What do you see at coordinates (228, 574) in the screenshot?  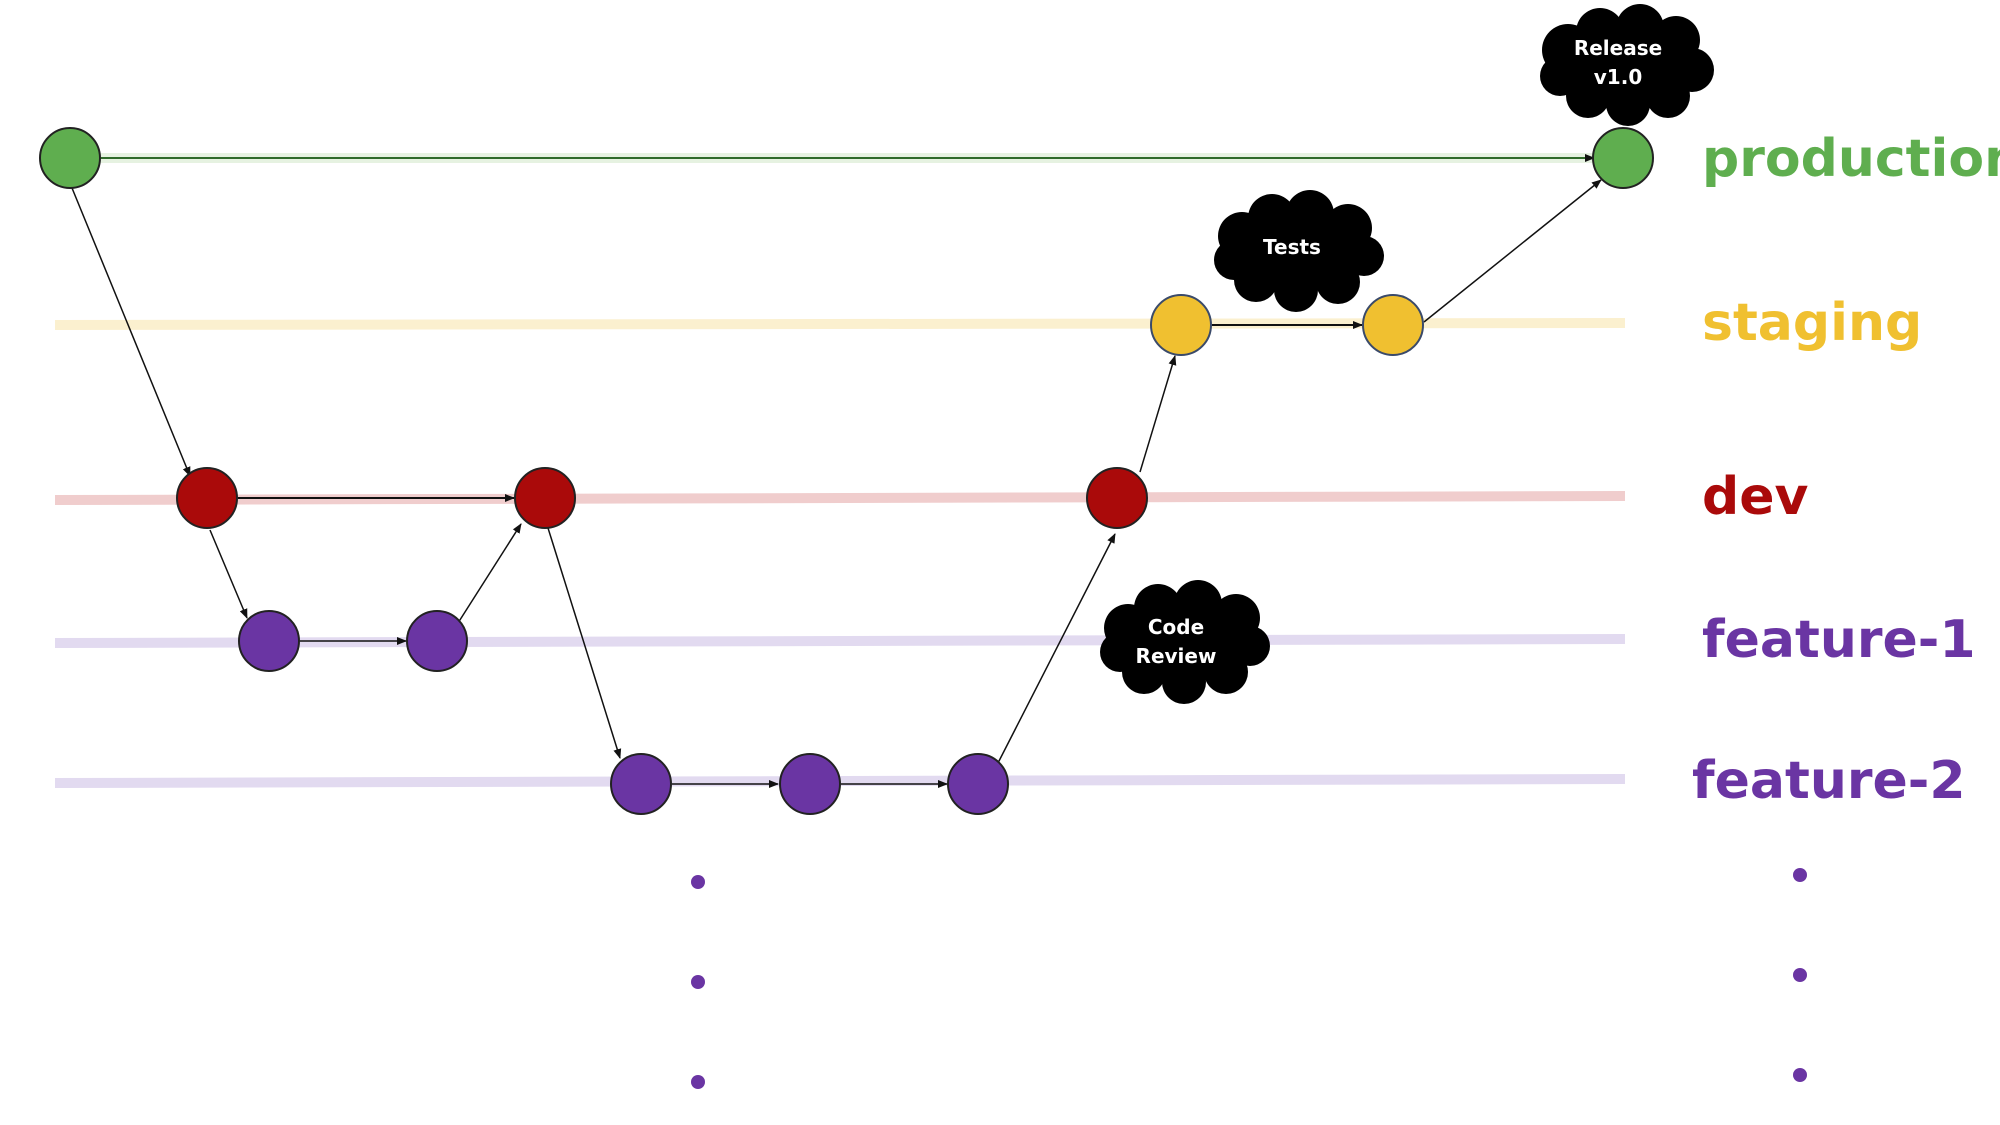 I see `arrow-dev-to-feature1` at bounding box center [228, 574].